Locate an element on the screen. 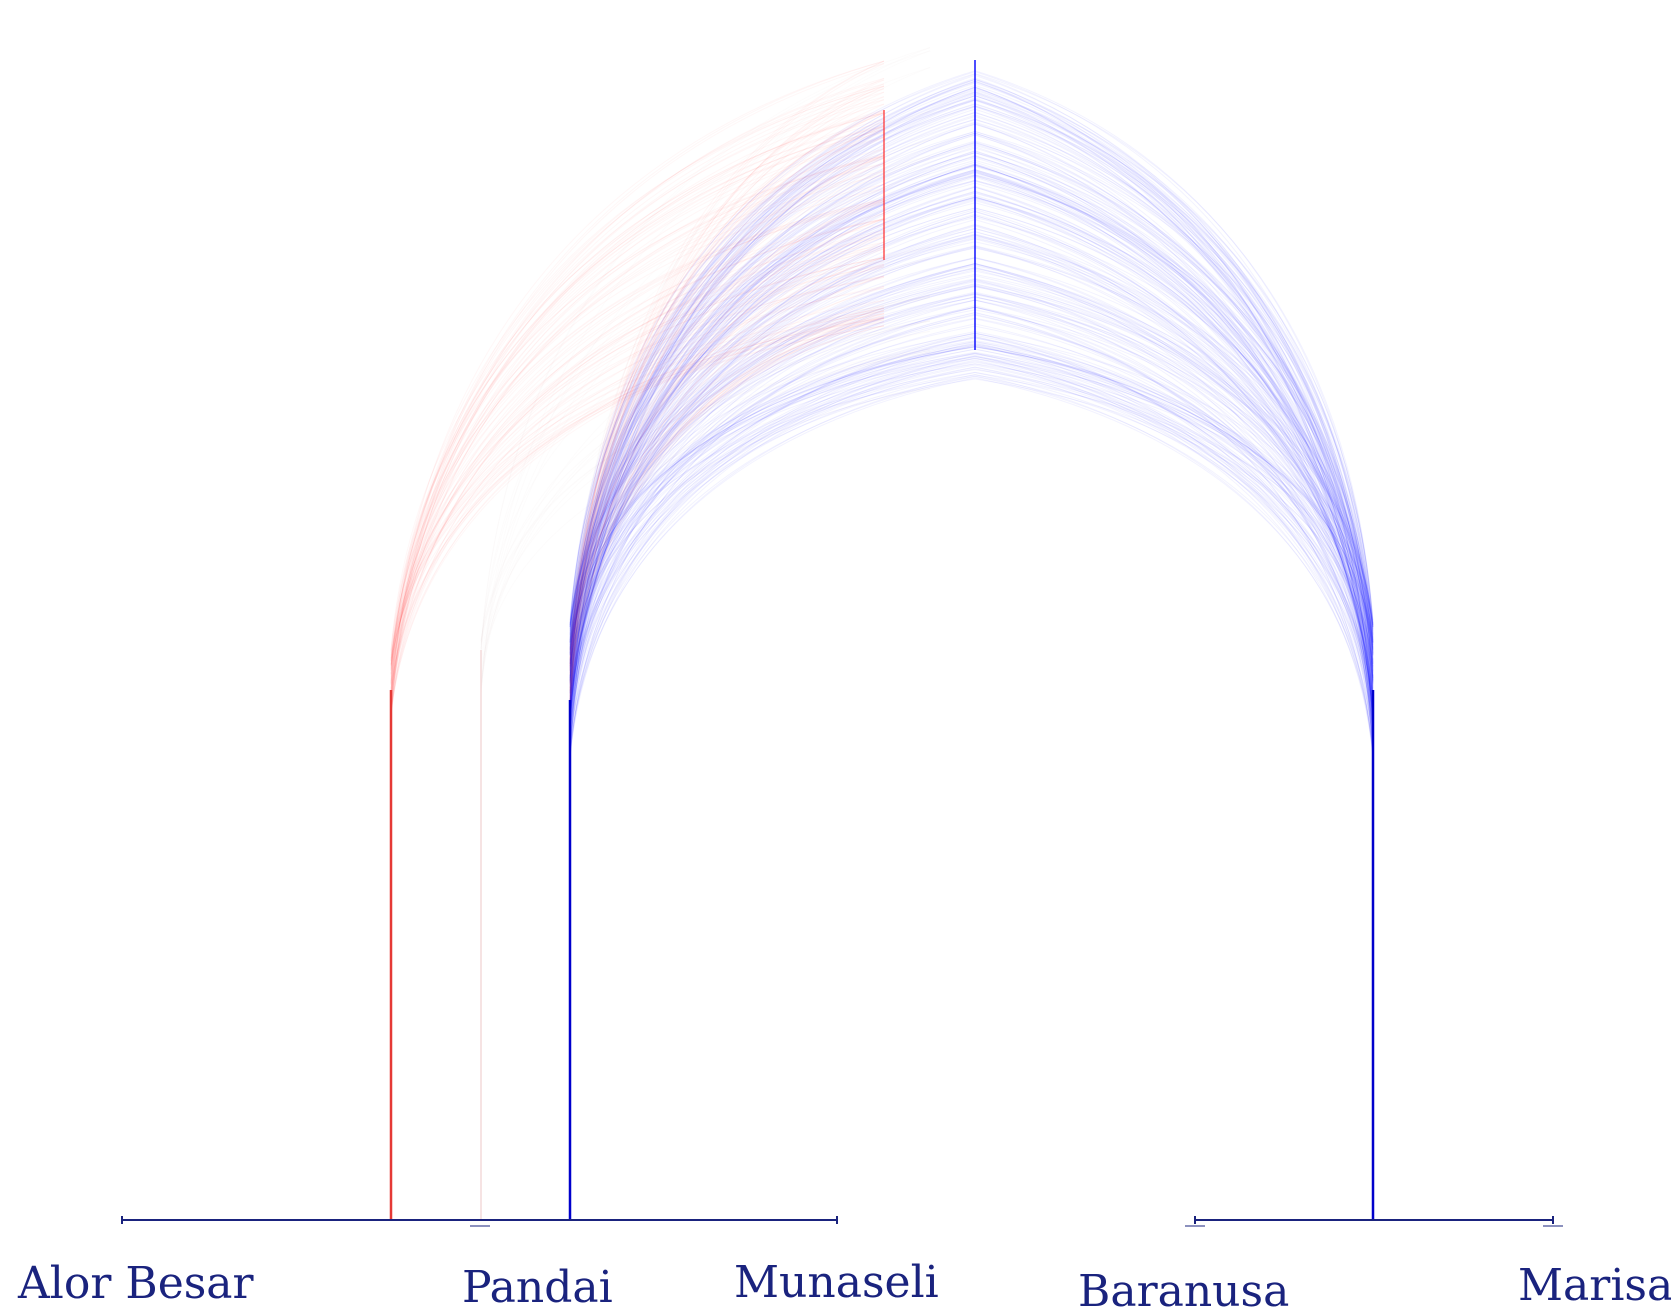  baseline-right is located at coordinates (1374, 1221).